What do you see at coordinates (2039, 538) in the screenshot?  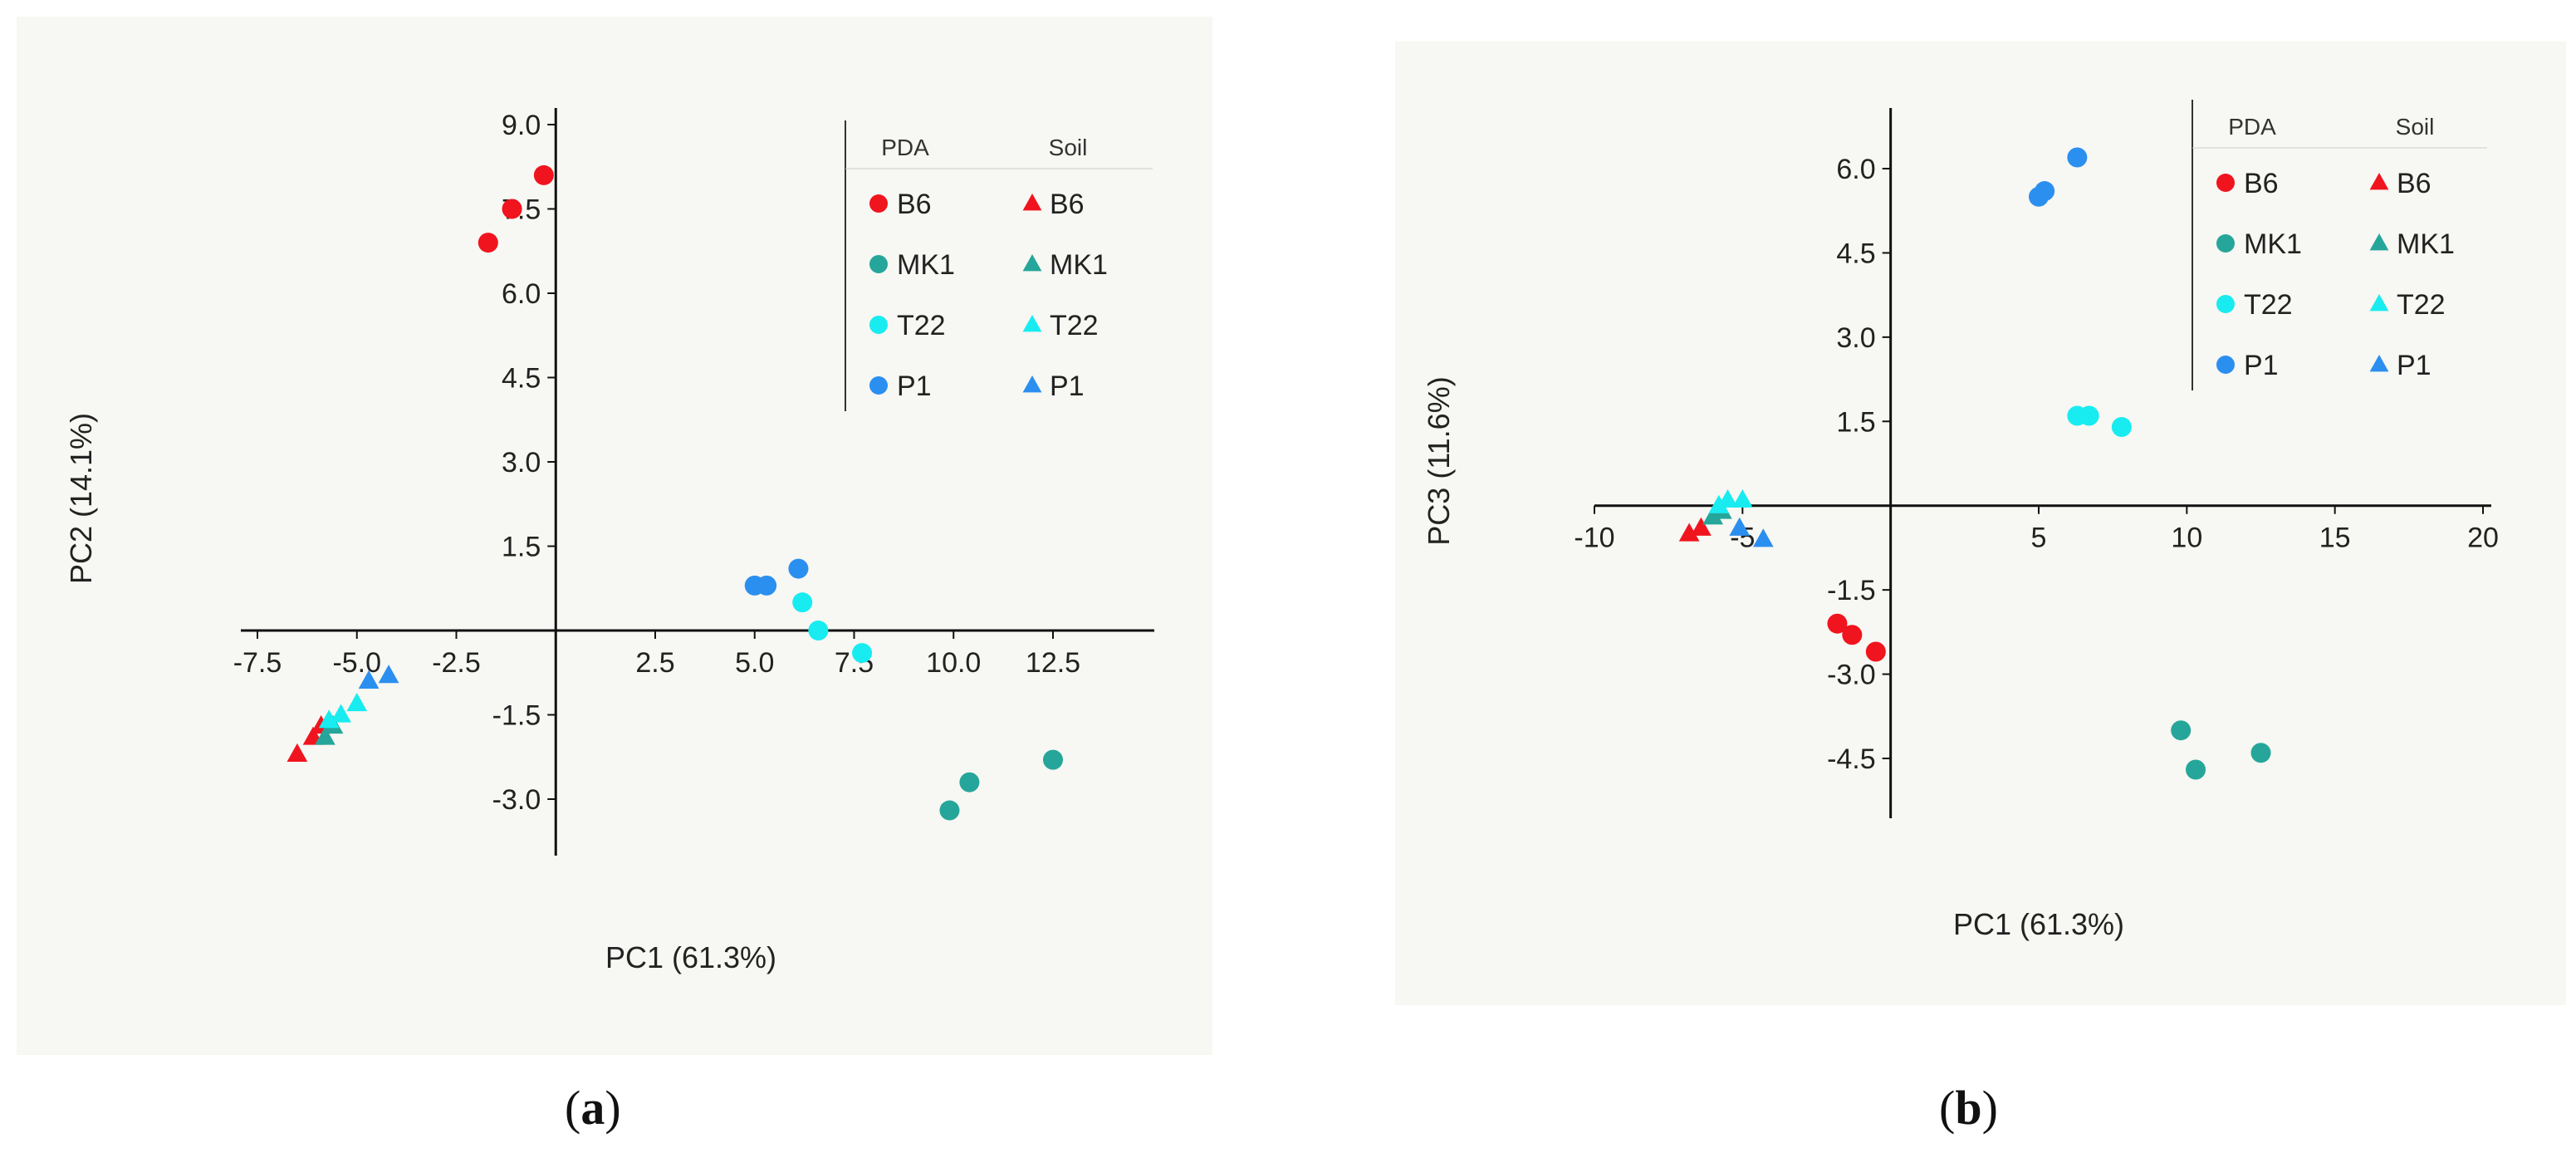 I see `chart-b-x-tick-label: 5` at bounding box center [2039, 538].